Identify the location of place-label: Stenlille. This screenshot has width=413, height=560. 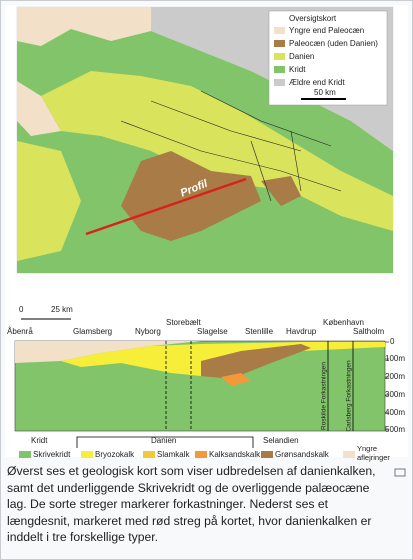
(259, 331).